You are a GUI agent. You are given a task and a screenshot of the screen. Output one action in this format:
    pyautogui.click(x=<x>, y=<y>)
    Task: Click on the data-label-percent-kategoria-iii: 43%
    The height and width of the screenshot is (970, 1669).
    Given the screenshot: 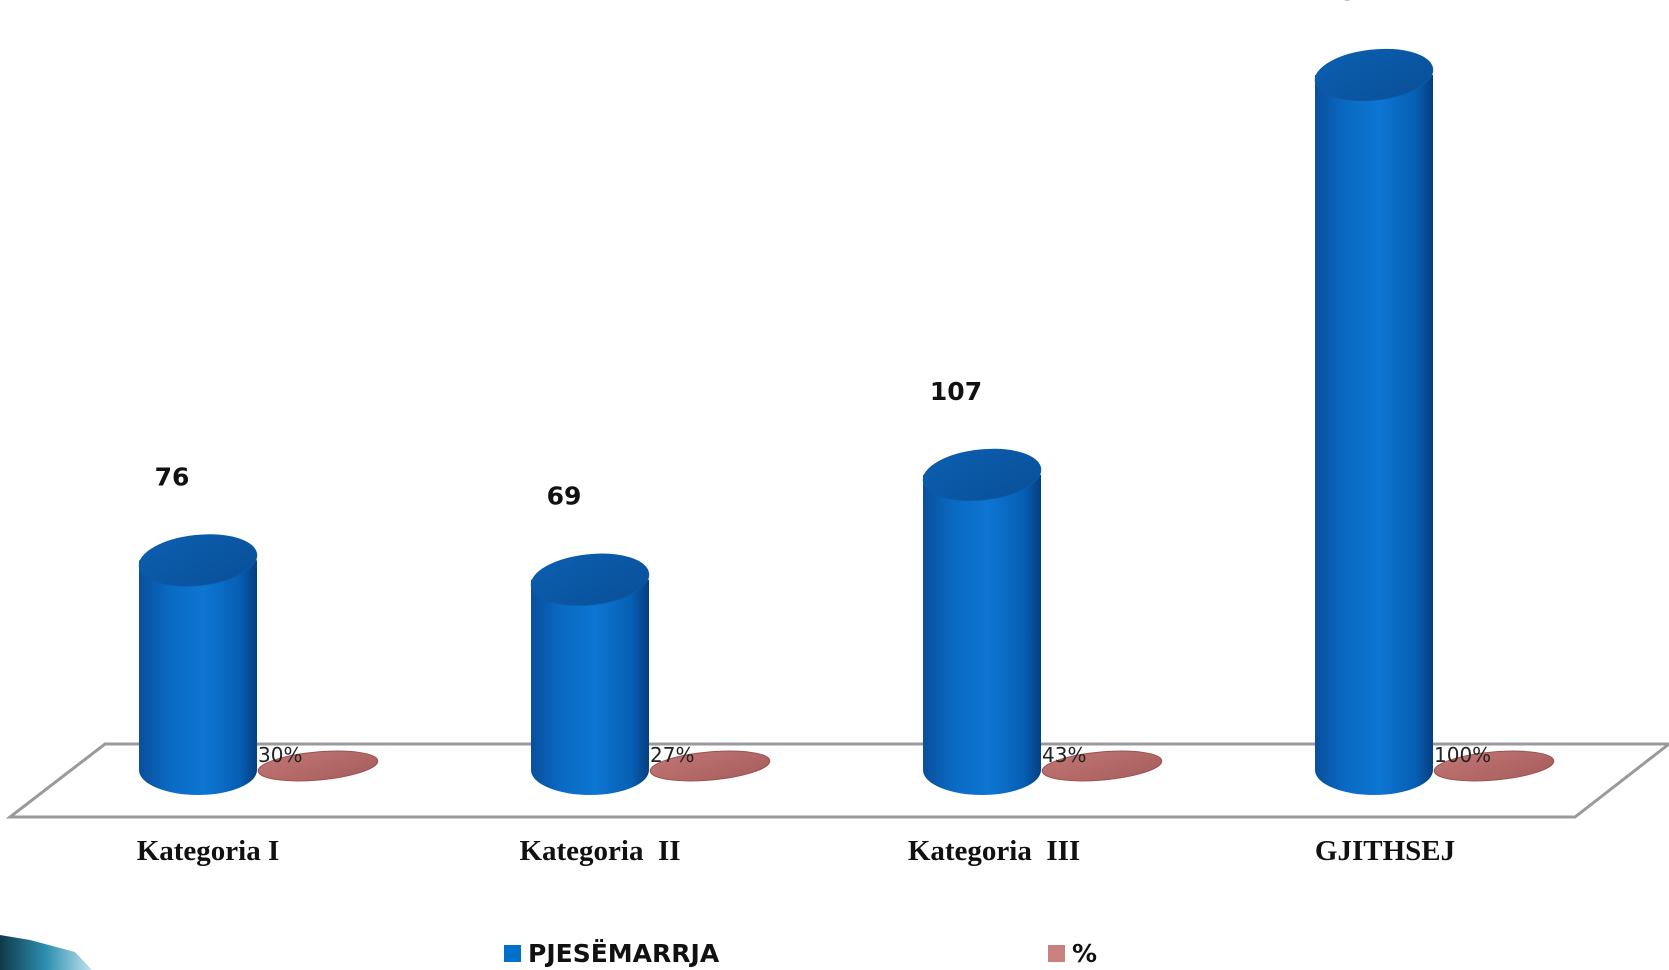 What is the action you would take?
    pyautogui.click(x=1064, y=755)
    